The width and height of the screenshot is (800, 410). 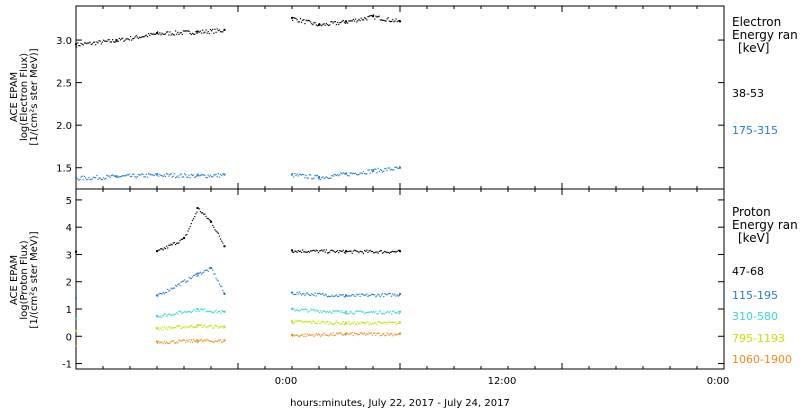 What do you see at coordinates (765, 35) in the screenshot?
I see `electron-legend-subtitle: Energy ran` at bounding box center [765, 35].